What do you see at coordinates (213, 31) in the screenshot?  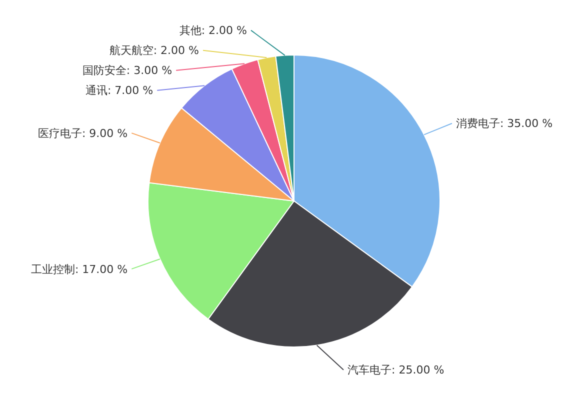 I see `slice-label: 其他: 2.00 %` at bounding box center [213, 31].